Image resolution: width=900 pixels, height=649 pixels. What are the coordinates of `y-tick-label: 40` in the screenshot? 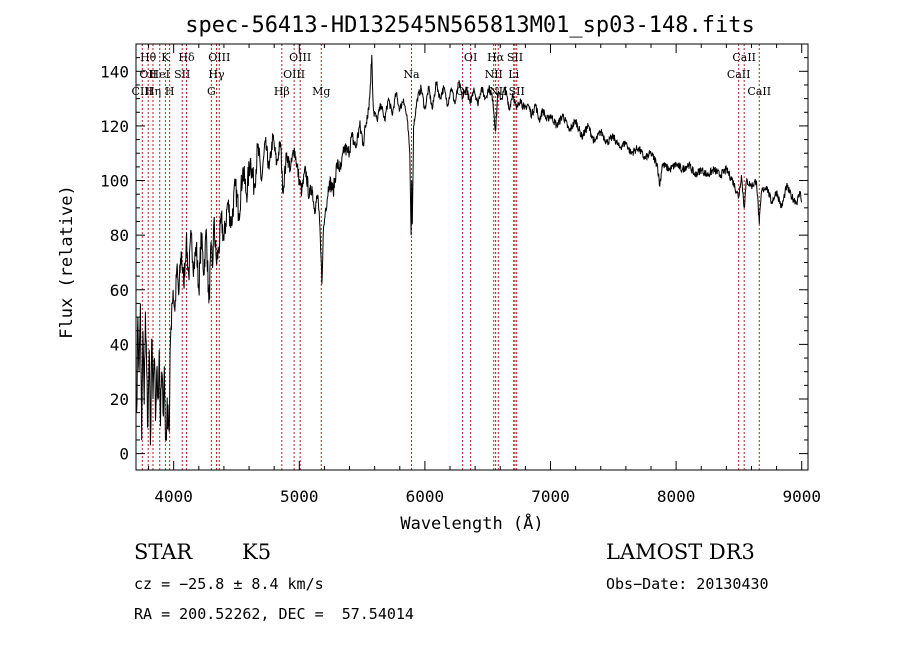 It's located at (119, 344).